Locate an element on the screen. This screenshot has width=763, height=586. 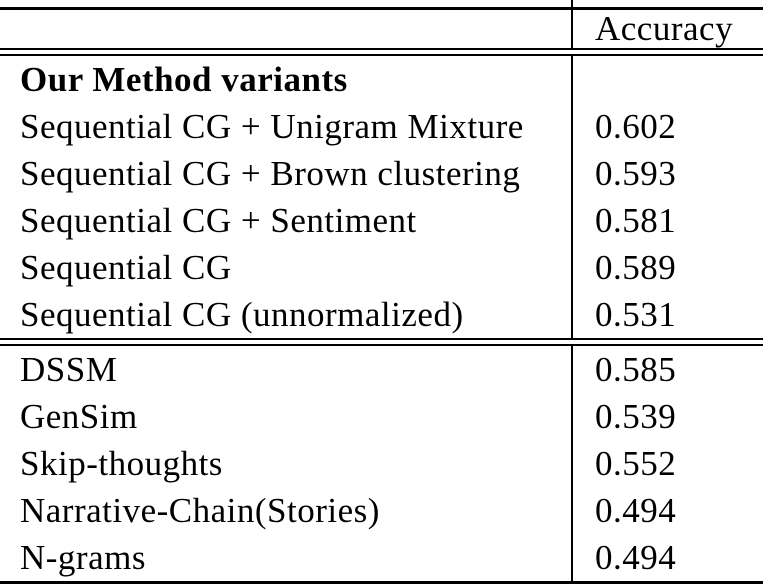
column-header-accuracy: Accuracy is located at coordinates (667, 28).